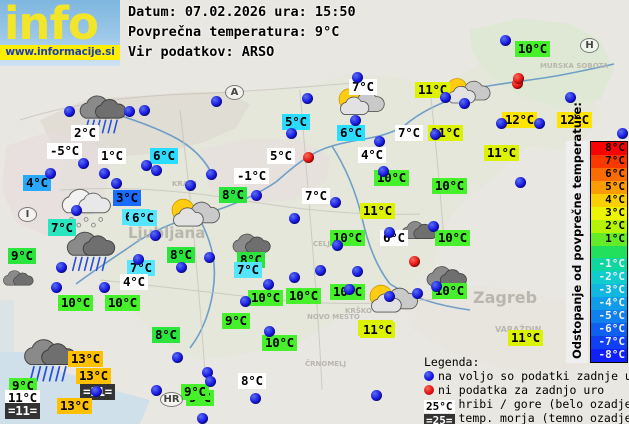 The image size is (629, 424). What do you see at coordinates (201, 52) in the screenshot?
I see `header-source-line: Vir podatkov: ARSO` at bounding box center [201, 52].